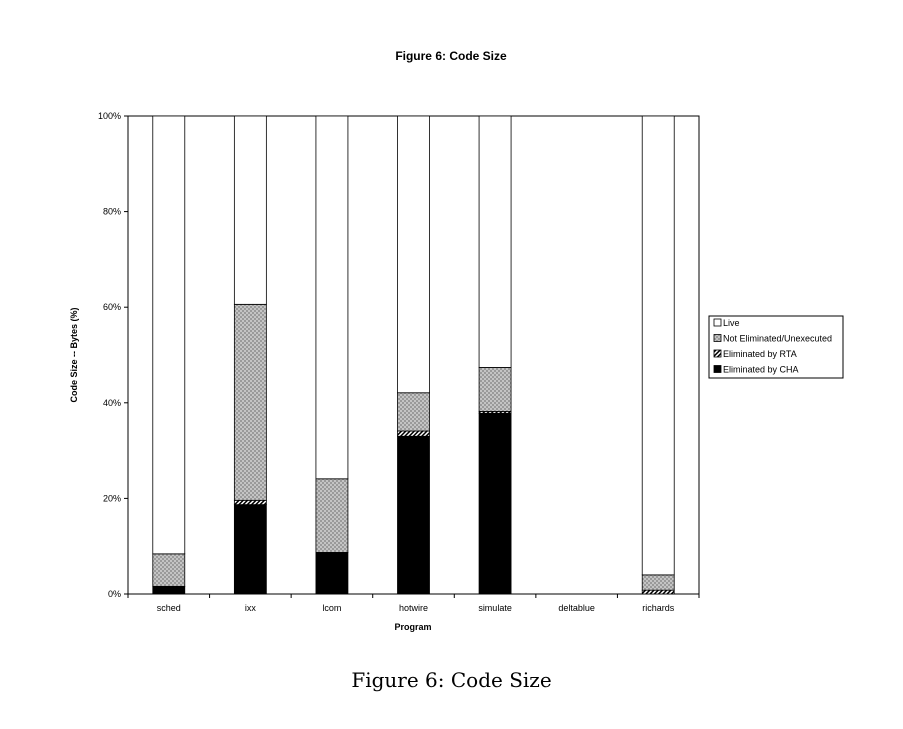  I want to click on bar-lcom, so click(332, 355).